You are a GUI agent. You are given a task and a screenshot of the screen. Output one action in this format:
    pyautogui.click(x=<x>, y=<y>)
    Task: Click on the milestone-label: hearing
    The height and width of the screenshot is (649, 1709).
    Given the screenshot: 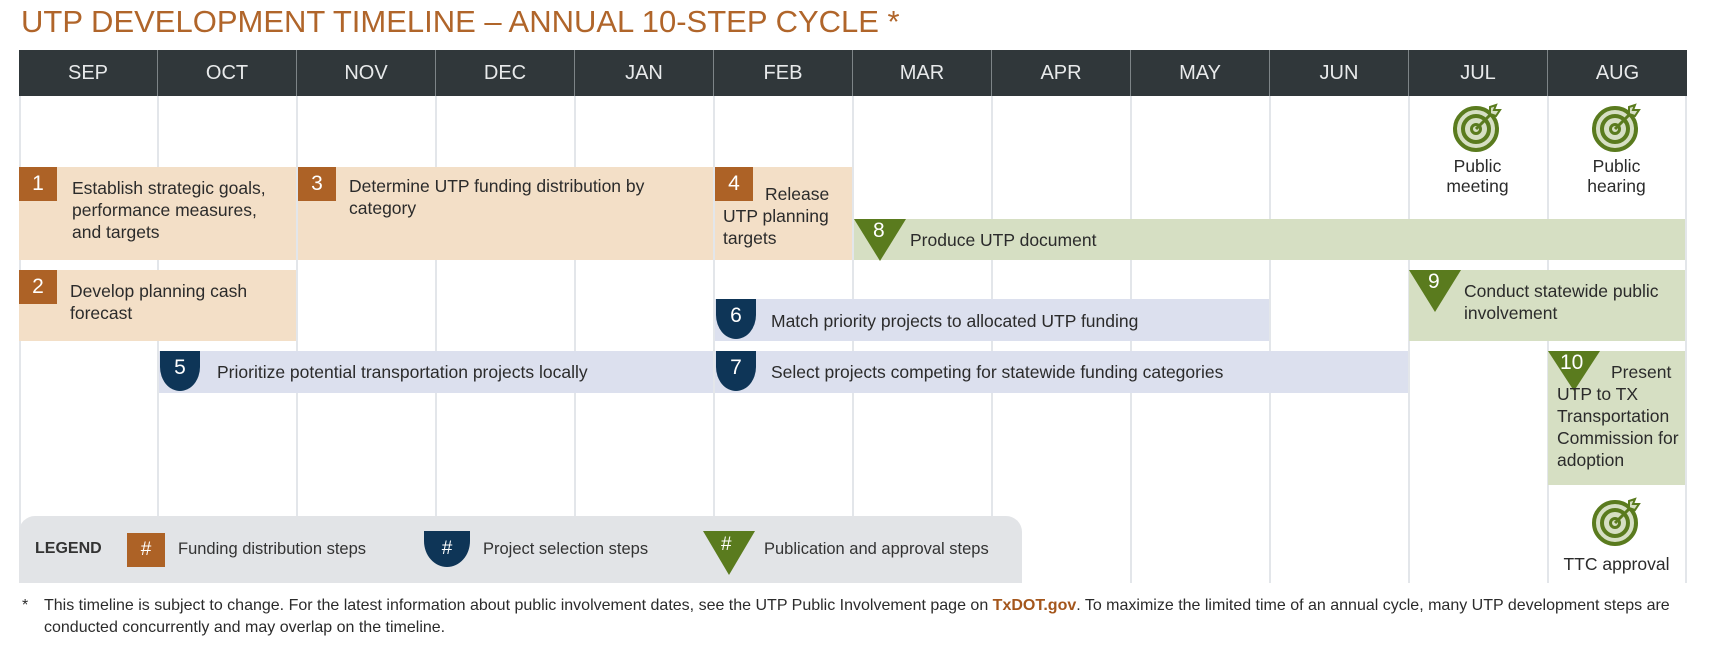 What is the action you would take?
    pyautogui.click(x=1616, y=186)
    